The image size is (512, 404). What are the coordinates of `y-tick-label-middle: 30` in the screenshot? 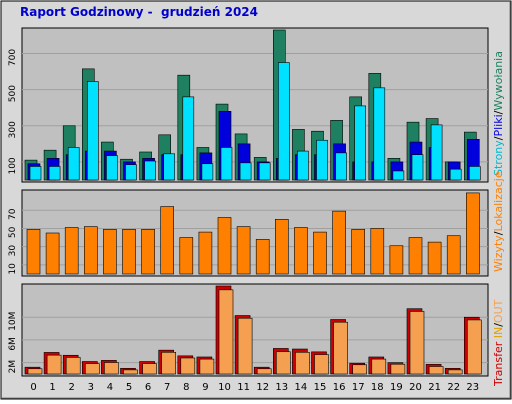 It's located at (13, 251).